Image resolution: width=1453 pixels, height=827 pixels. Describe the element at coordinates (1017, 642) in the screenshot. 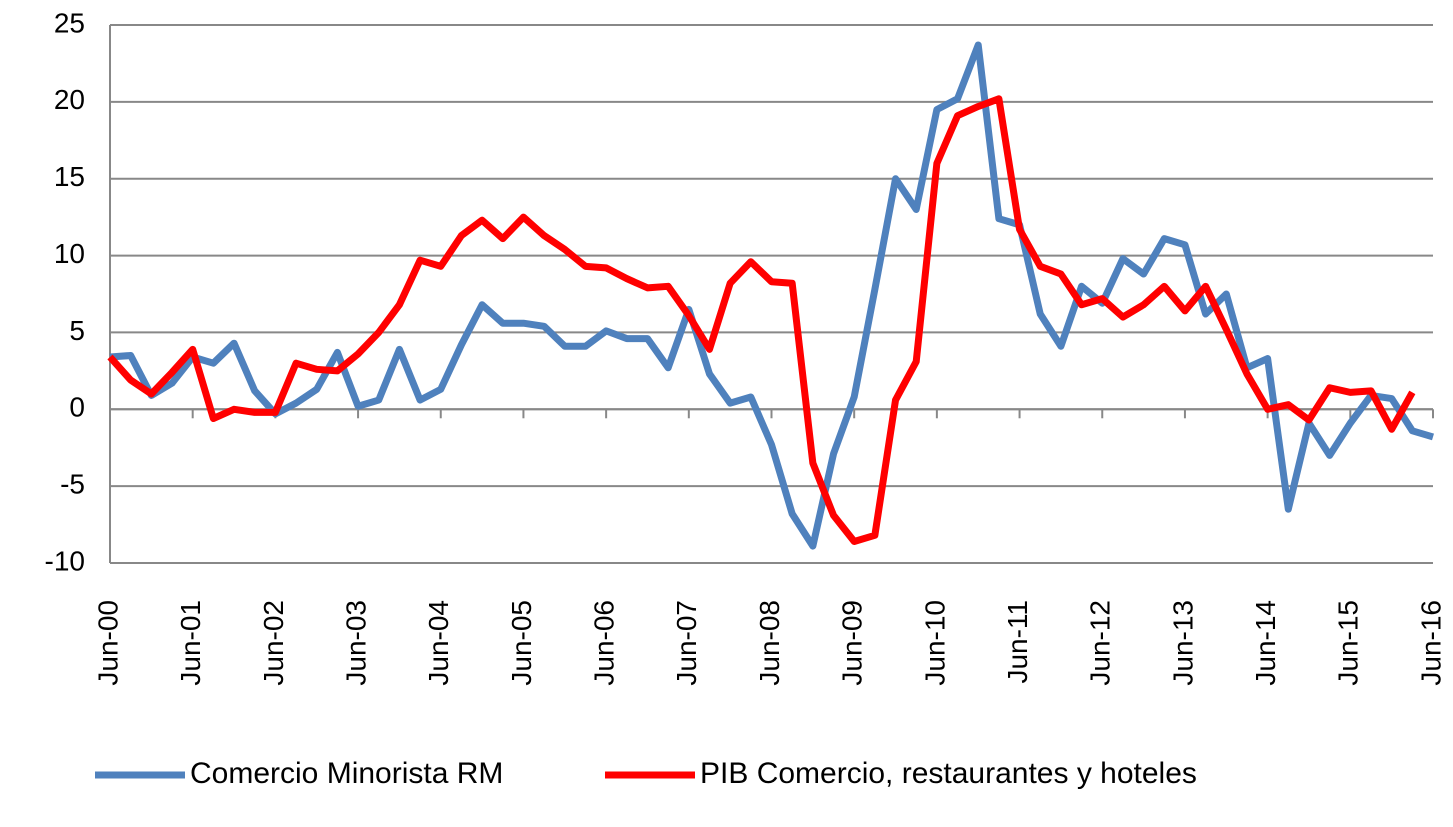

I see `x-tick-label: Jun-11` at that location.